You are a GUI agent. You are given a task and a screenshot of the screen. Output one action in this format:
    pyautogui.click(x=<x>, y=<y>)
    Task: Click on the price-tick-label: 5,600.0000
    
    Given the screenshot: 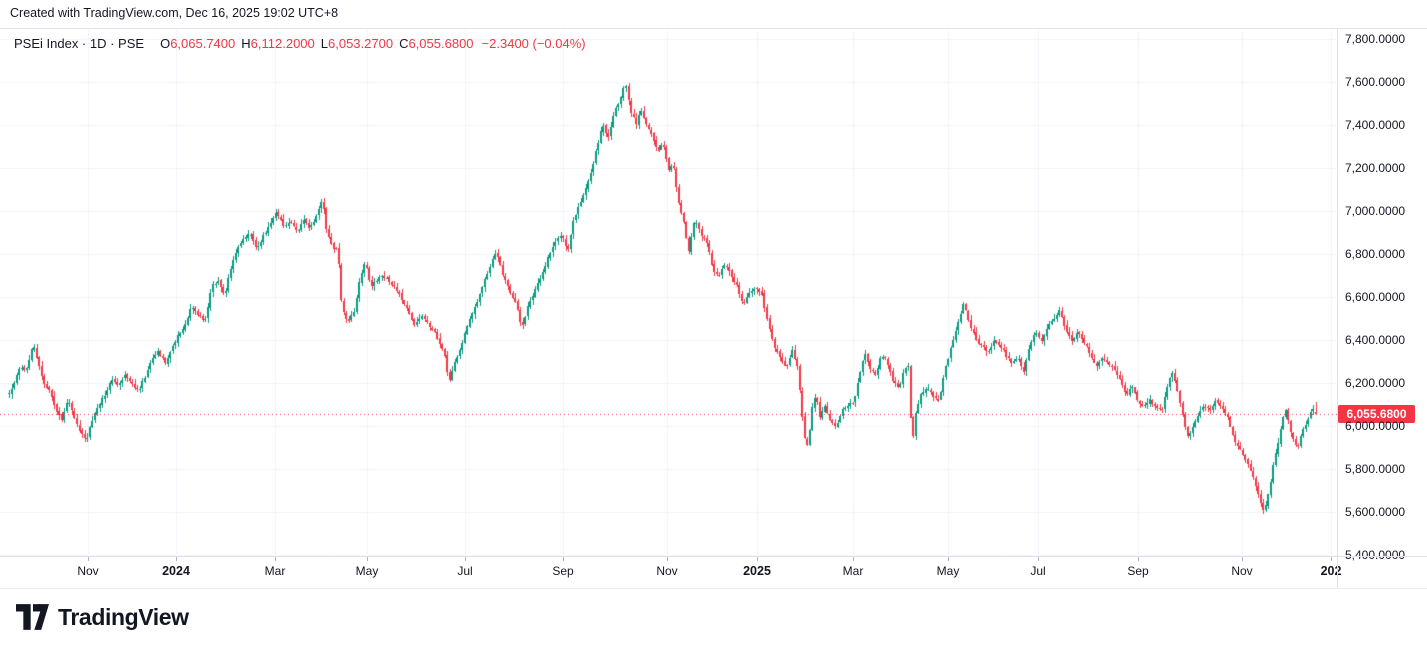 What is the action you would take?
    pyautogui.click(x=1375, y=512)
    